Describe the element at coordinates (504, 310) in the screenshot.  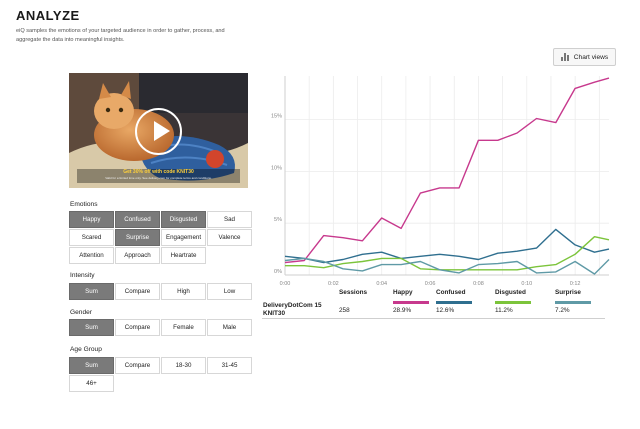
I see `cell-disgusted: 11.2%` at that location.